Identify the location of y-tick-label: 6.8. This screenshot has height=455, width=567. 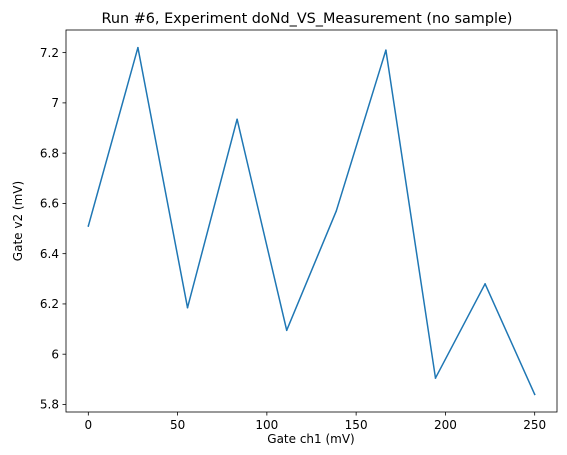
(49, 153).